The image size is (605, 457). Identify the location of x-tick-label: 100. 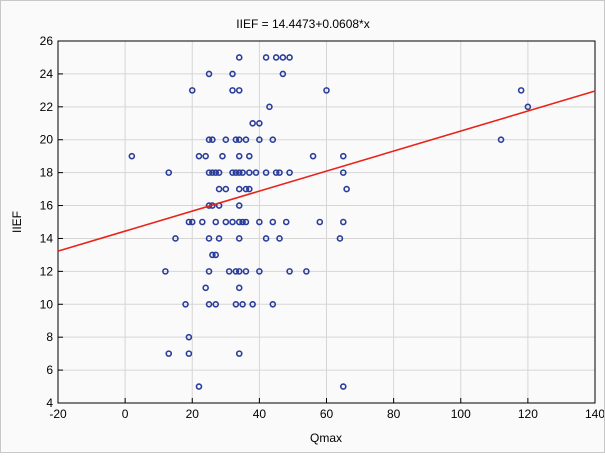
(461, 414).